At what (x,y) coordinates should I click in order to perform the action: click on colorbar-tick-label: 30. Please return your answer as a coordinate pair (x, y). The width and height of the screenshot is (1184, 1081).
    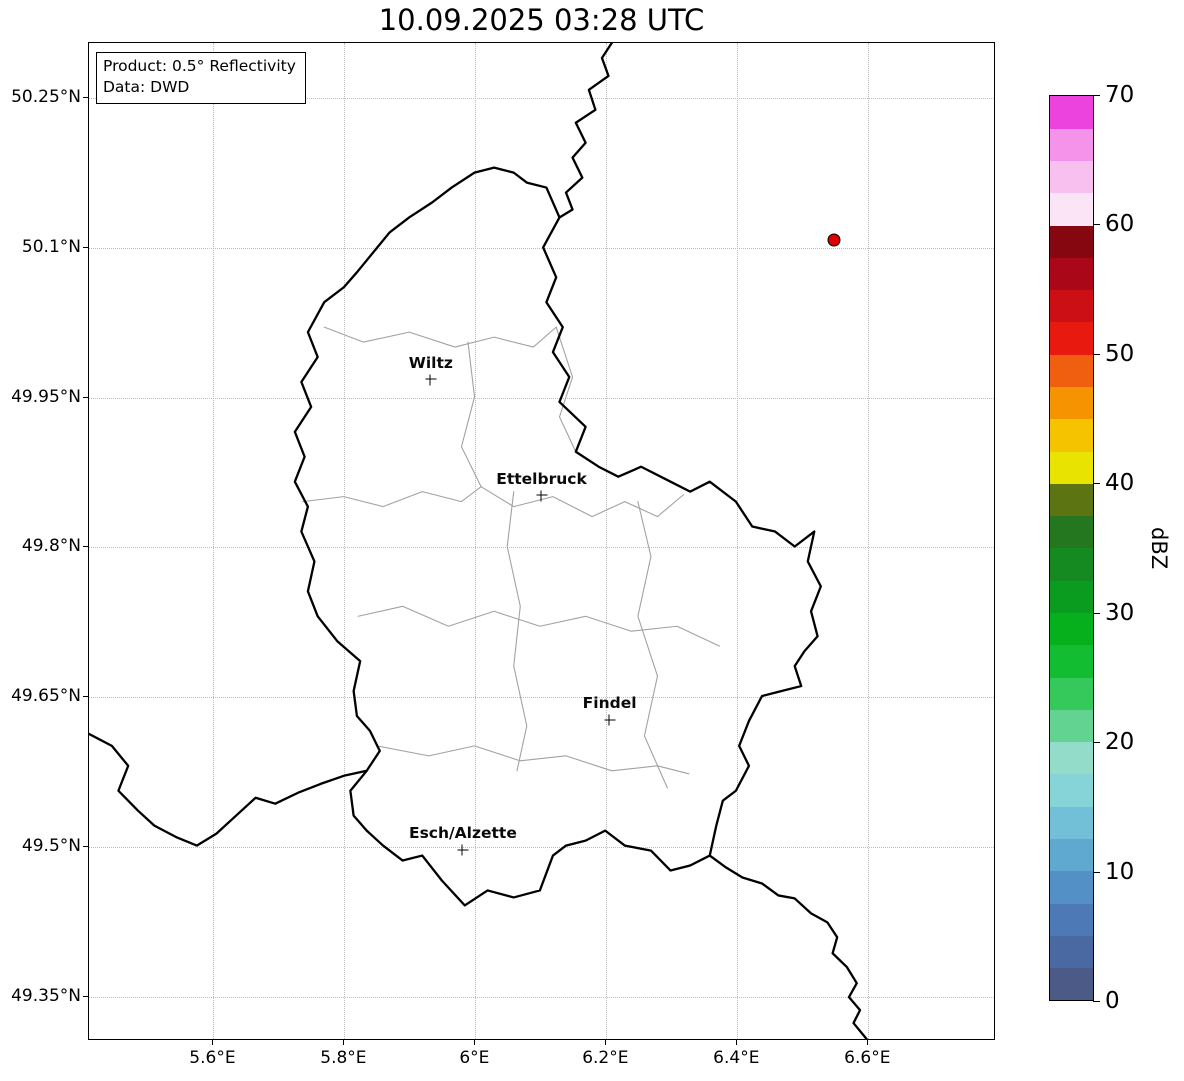
    Looking at the image, I should click on (1120, 612).